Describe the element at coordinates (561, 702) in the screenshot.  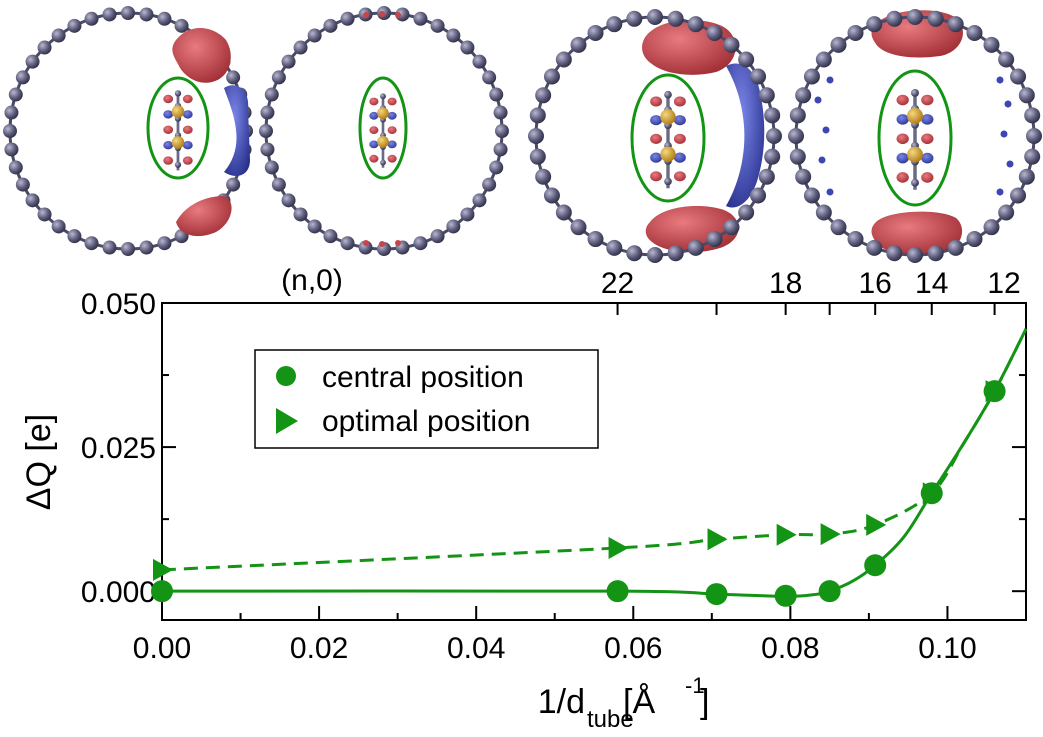
I see `x-axis-label-main: 1/d` at that location.